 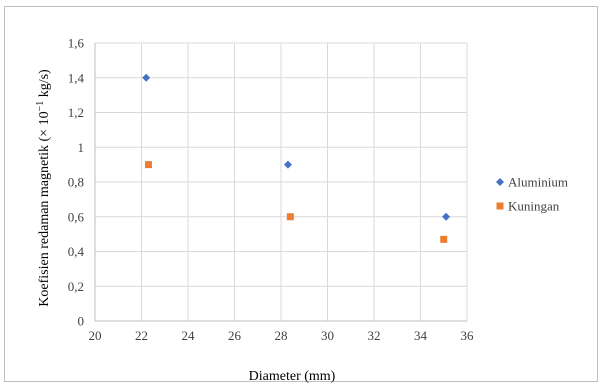 What do you see at coordinates (538, 182) in the screenshot?
I see `legend-label-aluminium: Aluminium` at bounding box center [538, 182].